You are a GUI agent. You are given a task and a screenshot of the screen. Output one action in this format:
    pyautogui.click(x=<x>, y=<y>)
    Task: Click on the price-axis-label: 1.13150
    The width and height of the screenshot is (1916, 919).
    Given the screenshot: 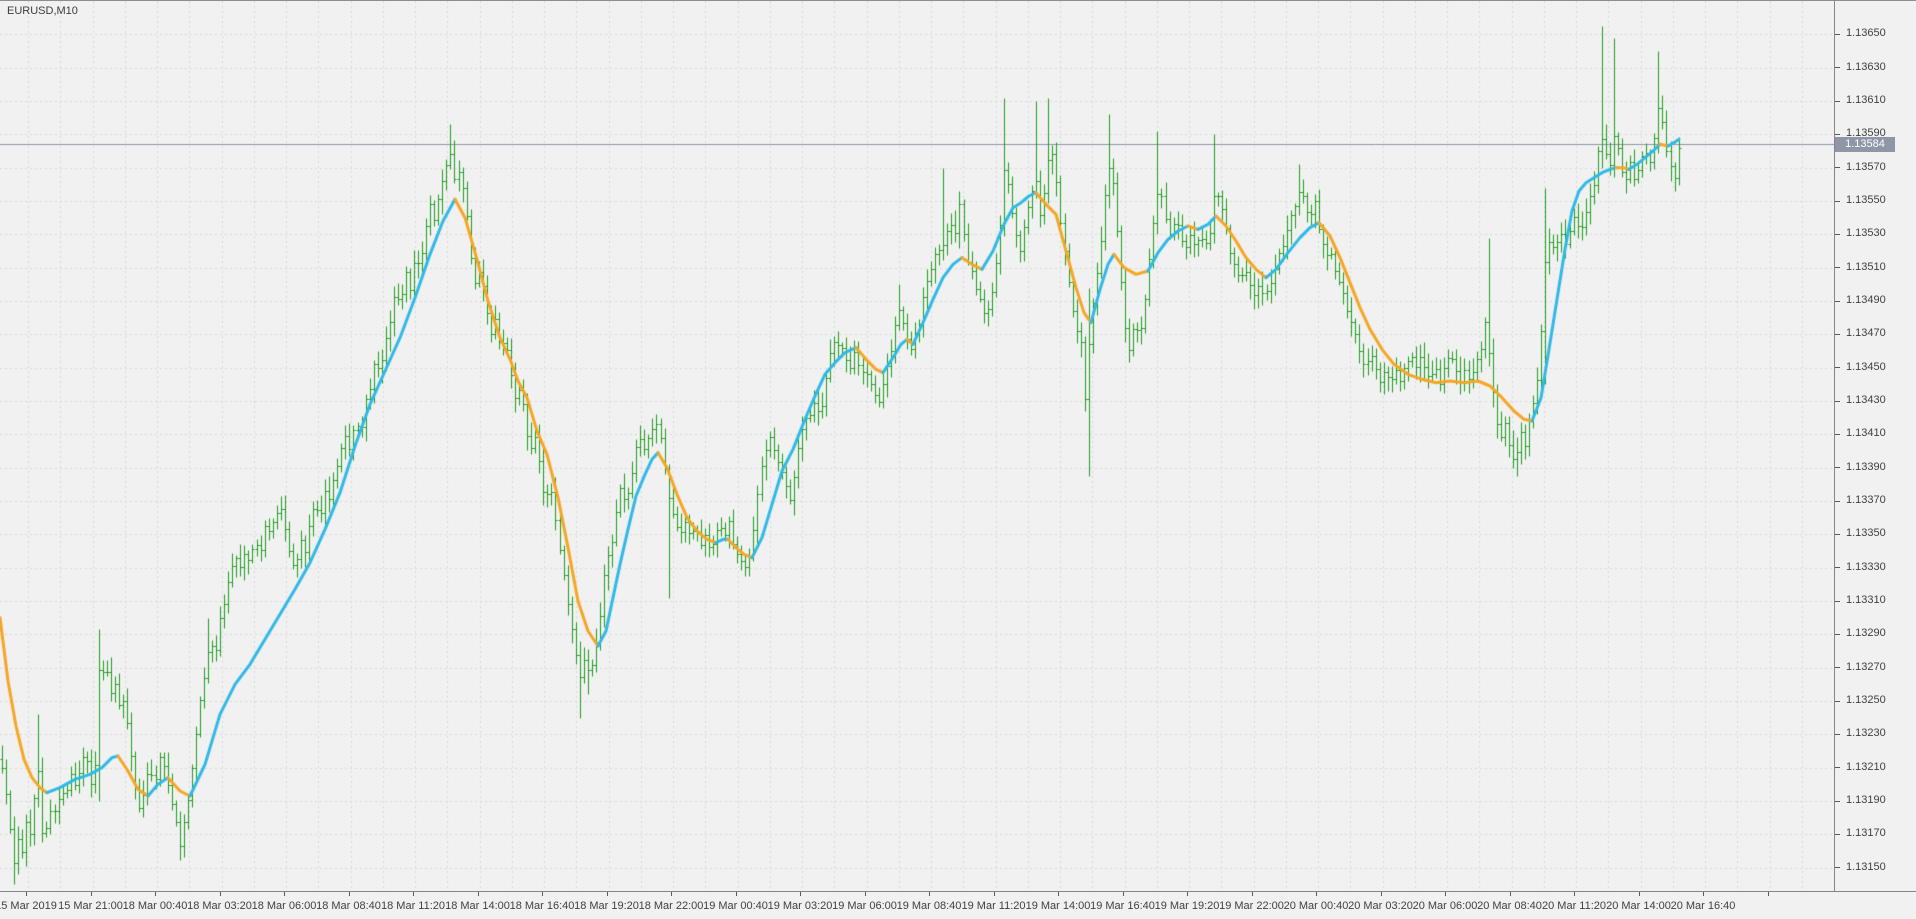 What is the action you would take?
    pyautogui.click(x=1866, y=866)
    